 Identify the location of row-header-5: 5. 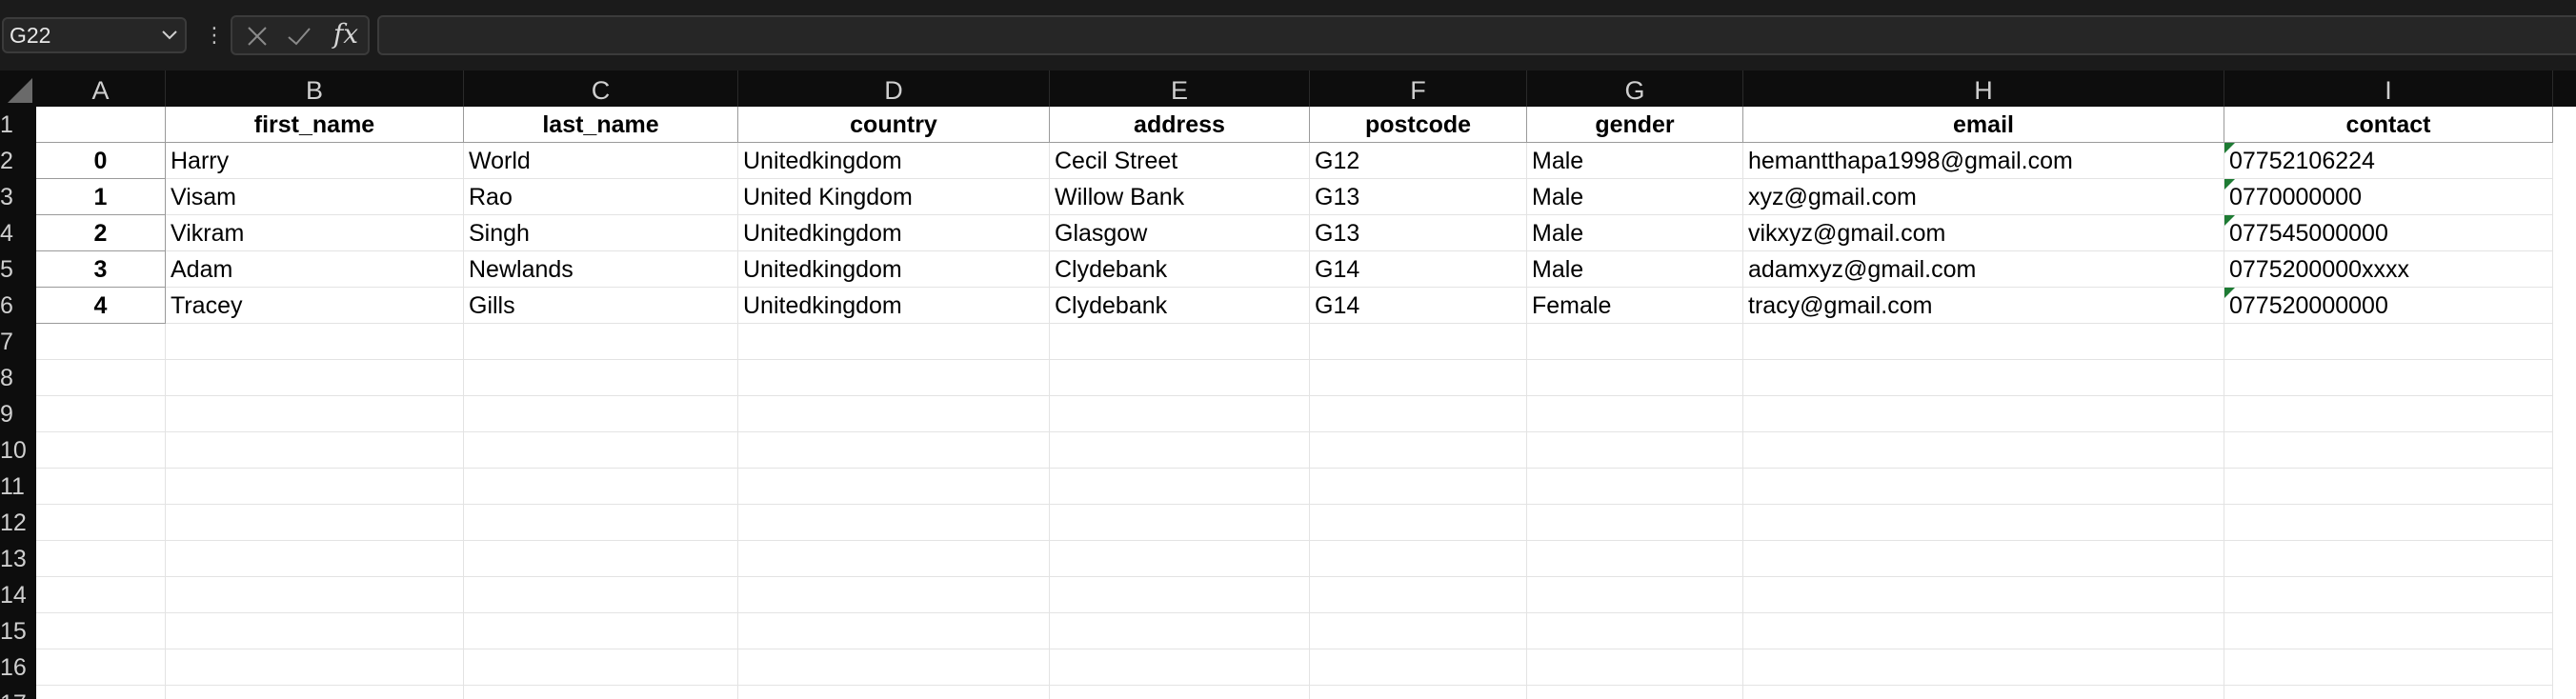
(6, 269).